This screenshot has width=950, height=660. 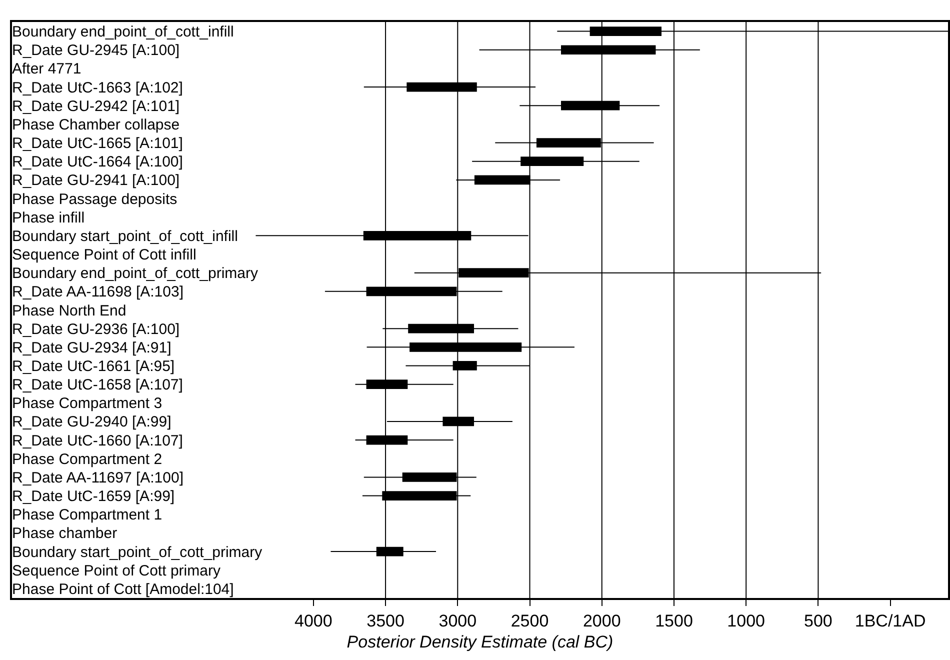 I want to click on y-tick-label: Phase Compartment 2, so click(x=87, y=459).